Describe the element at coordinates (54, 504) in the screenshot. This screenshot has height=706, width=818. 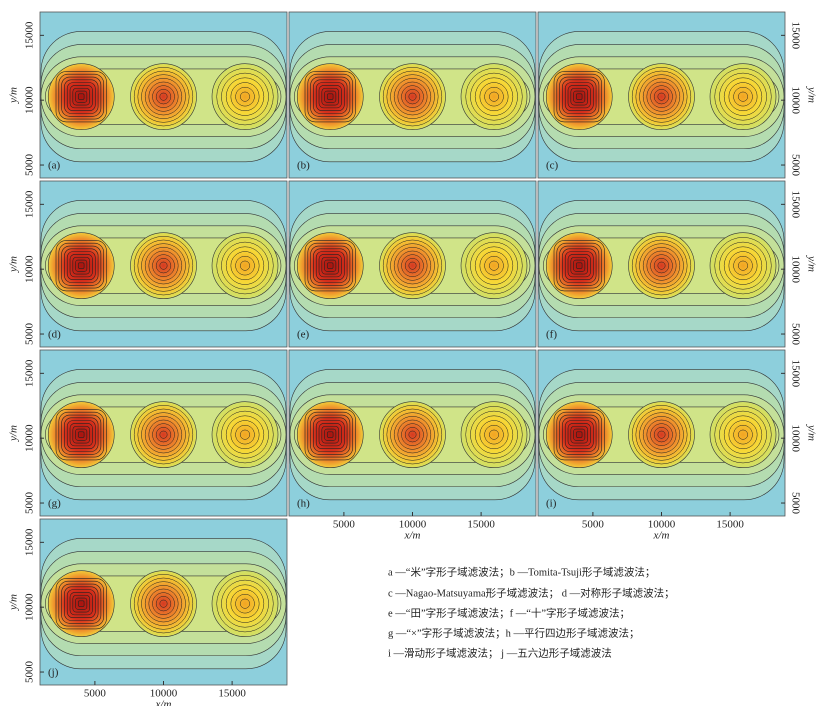
I see `panel-label: (g)` at that location.